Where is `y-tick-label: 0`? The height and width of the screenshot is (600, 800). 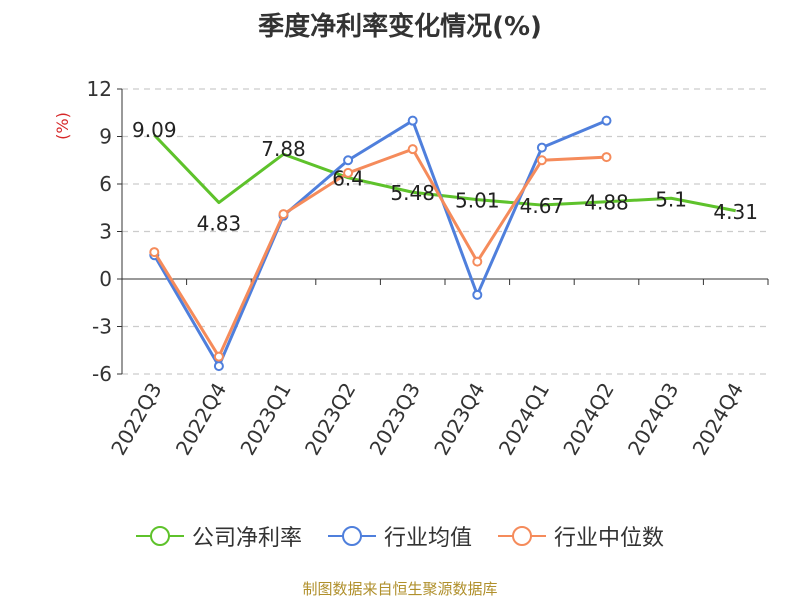
y-tick-label: 0 is located at coordinates (105, 279).